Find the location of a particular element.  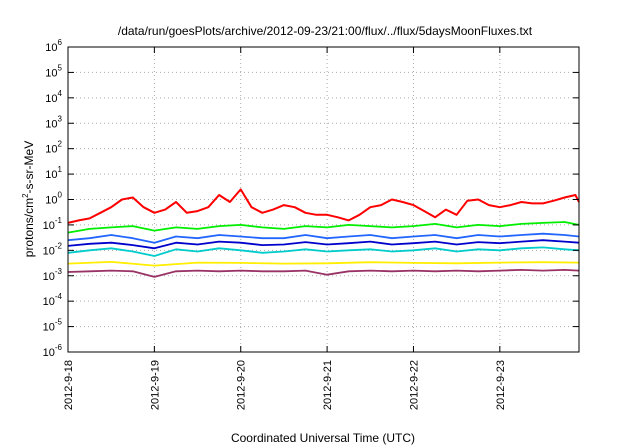

y-tick-label: 10³ is located at coordinates (53, 122).